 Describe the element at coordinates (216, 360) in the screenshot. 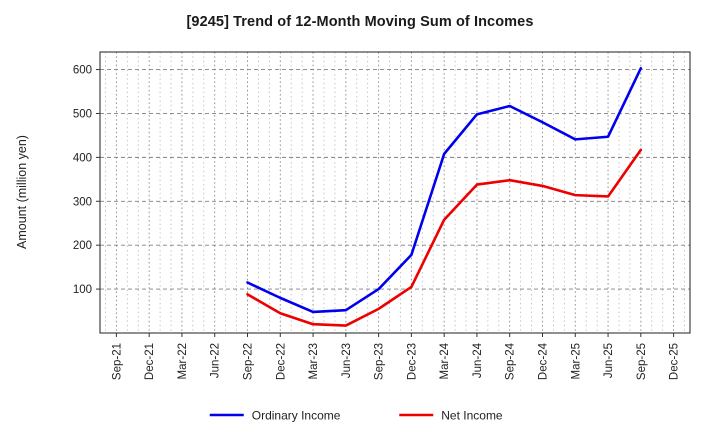

I see `svg-text: Jun-22` at that location.